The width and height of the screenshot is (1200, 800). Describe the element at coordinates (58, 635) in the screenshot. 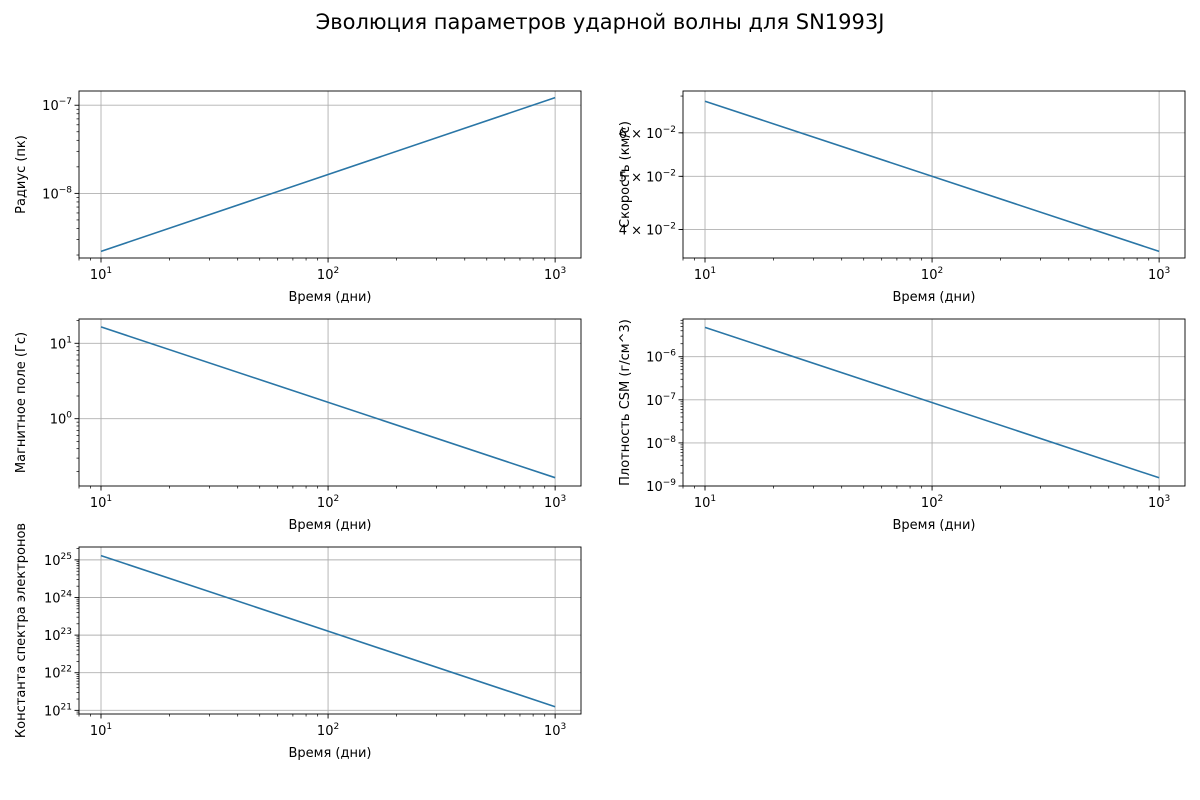

I see `y-tick-label: 10²³` at that location.